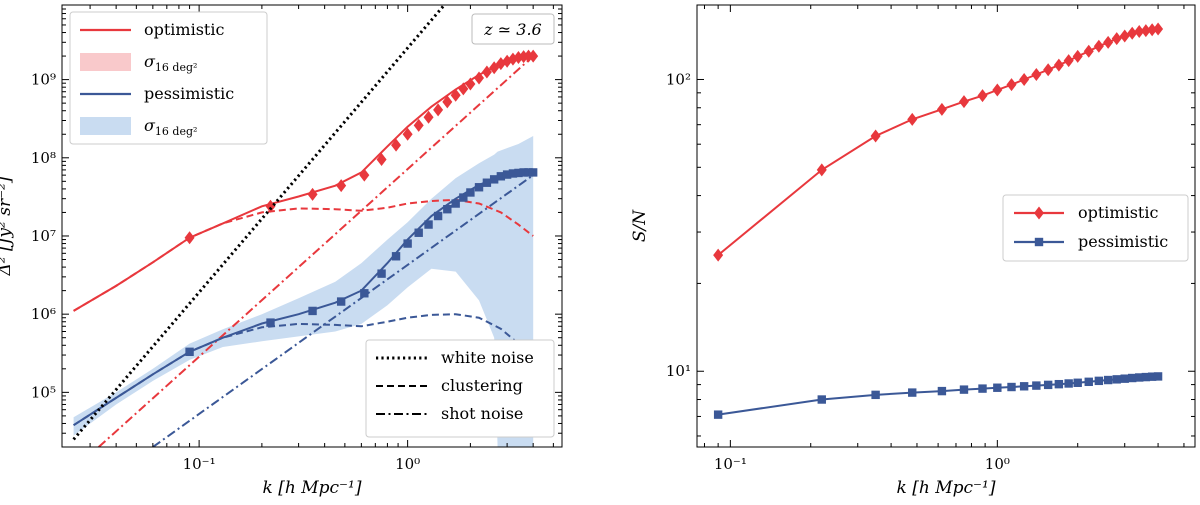  I want to click on y-axis-label: Δ² [Jy² sr⁻²], so click(7, 226).